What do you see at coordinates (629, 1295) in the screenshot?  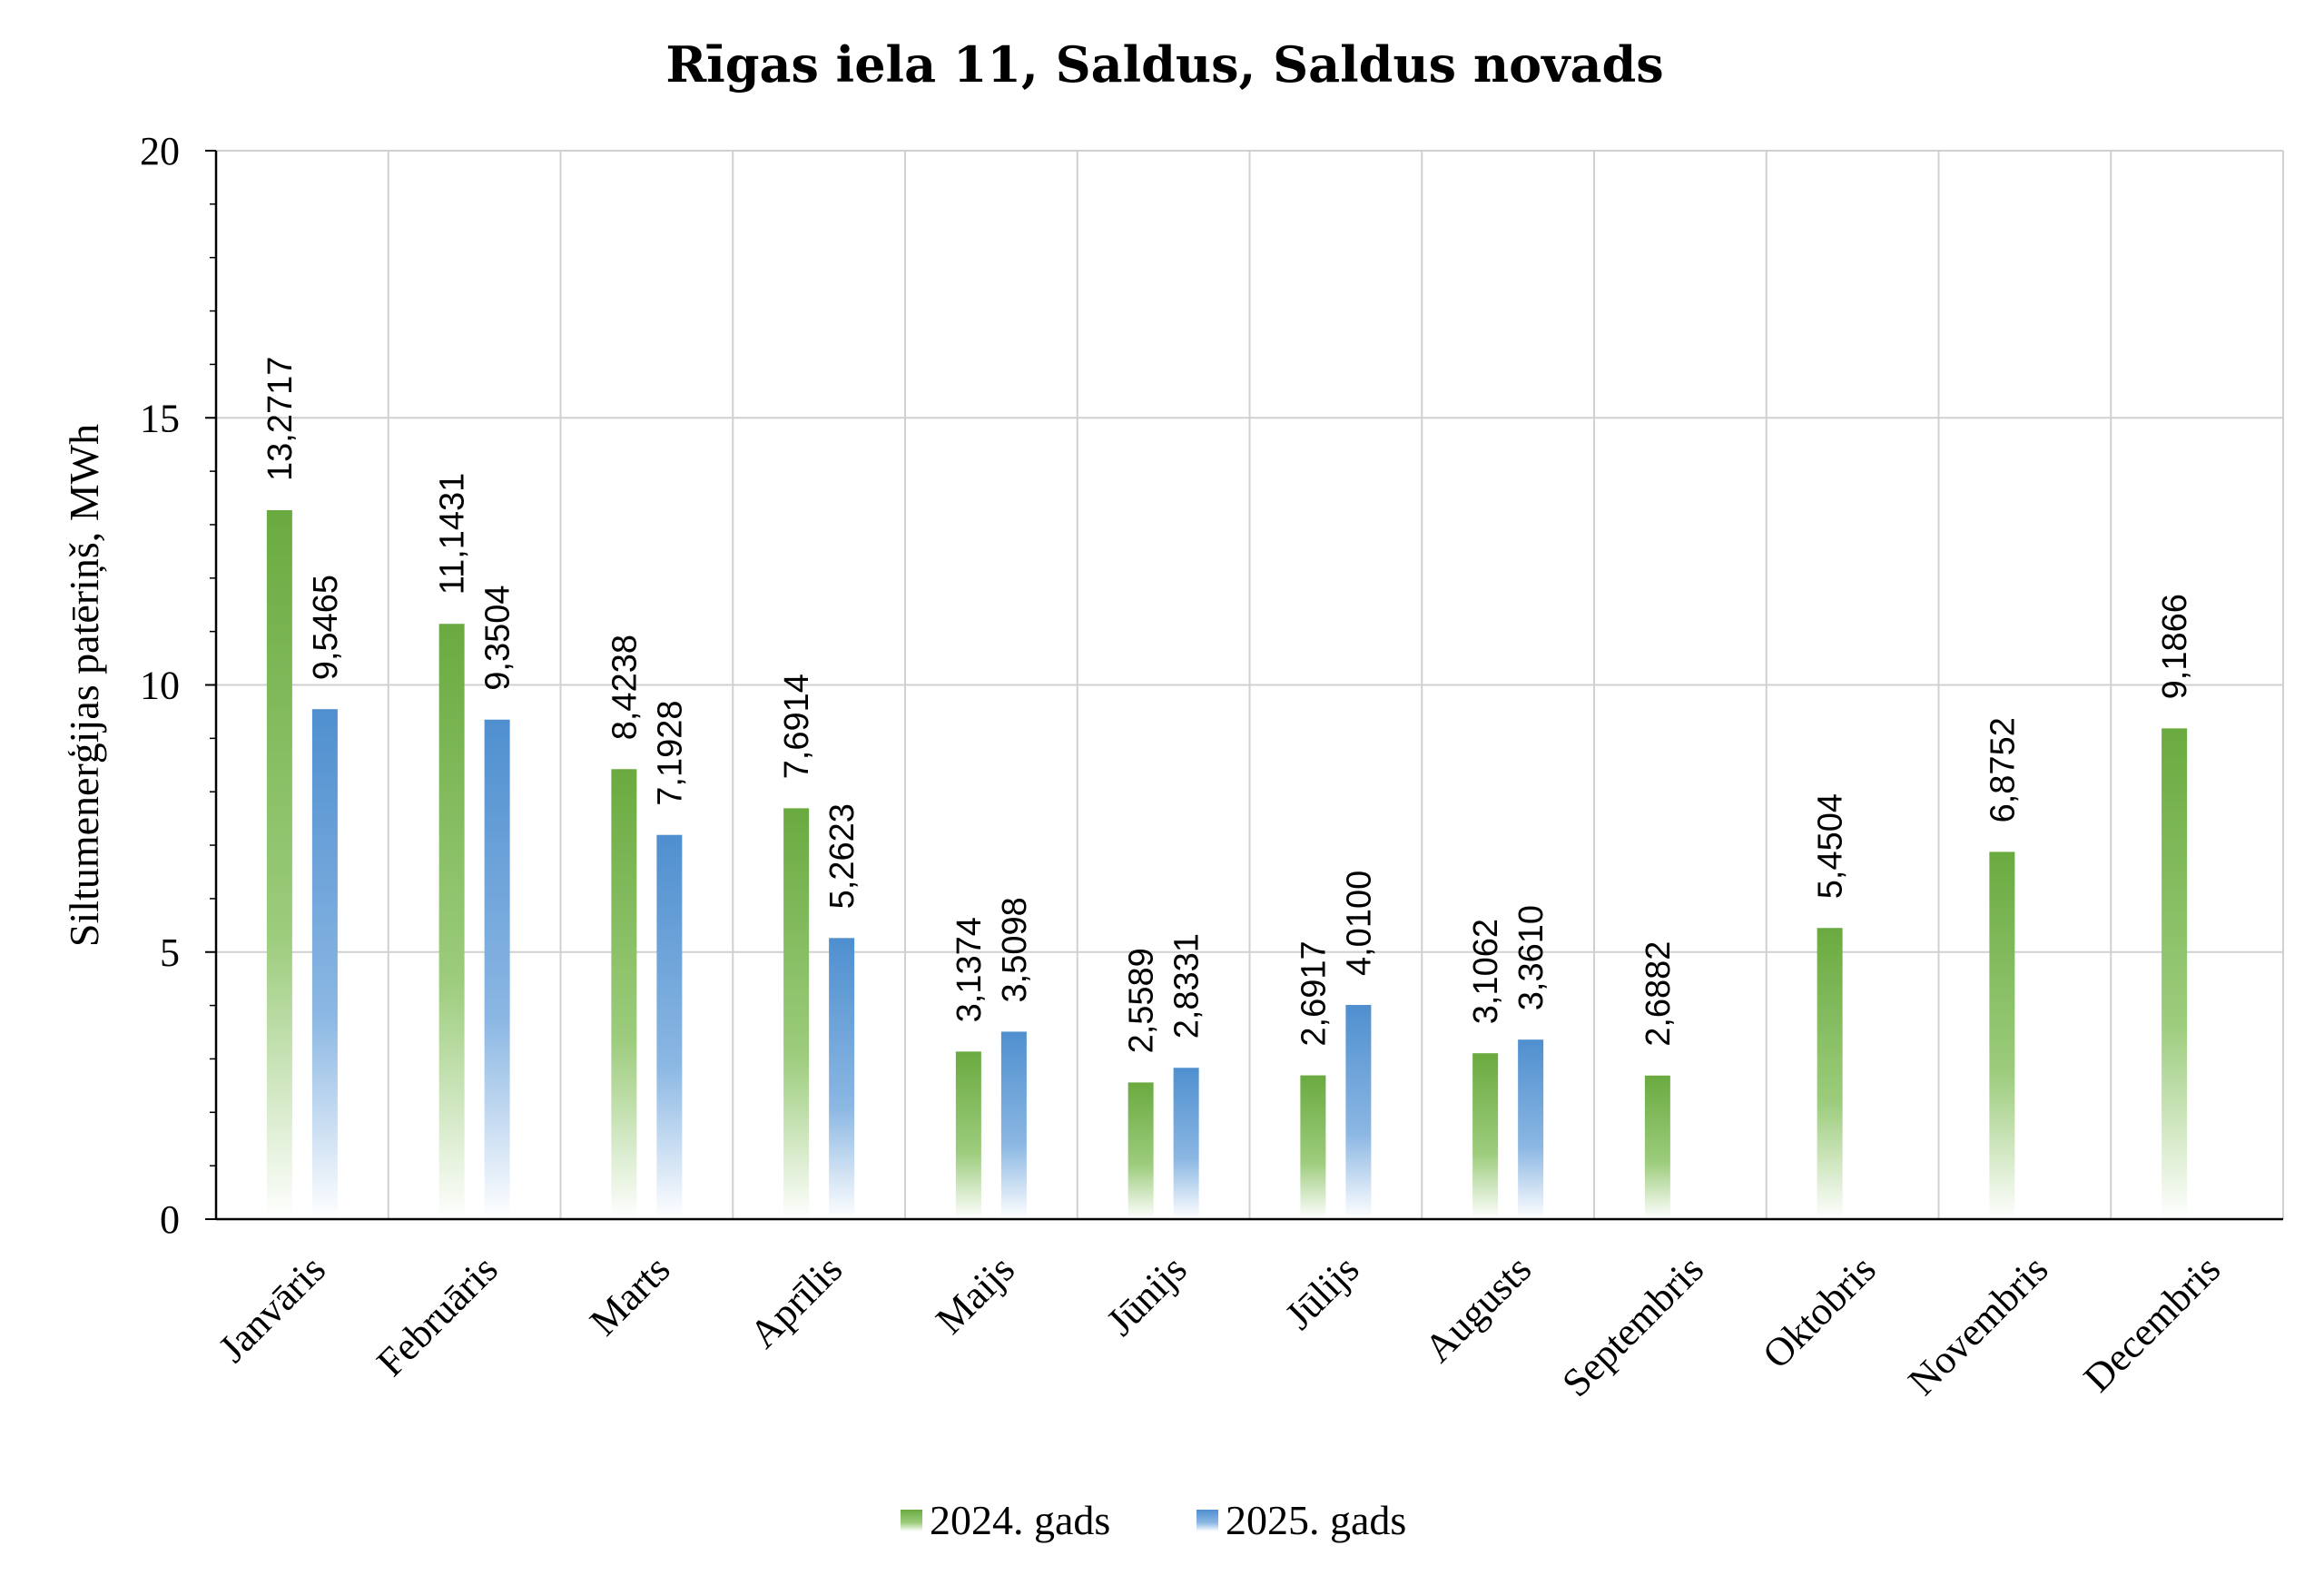 I see `x-tick-label: Marts` at bounding box center [629, 1295].